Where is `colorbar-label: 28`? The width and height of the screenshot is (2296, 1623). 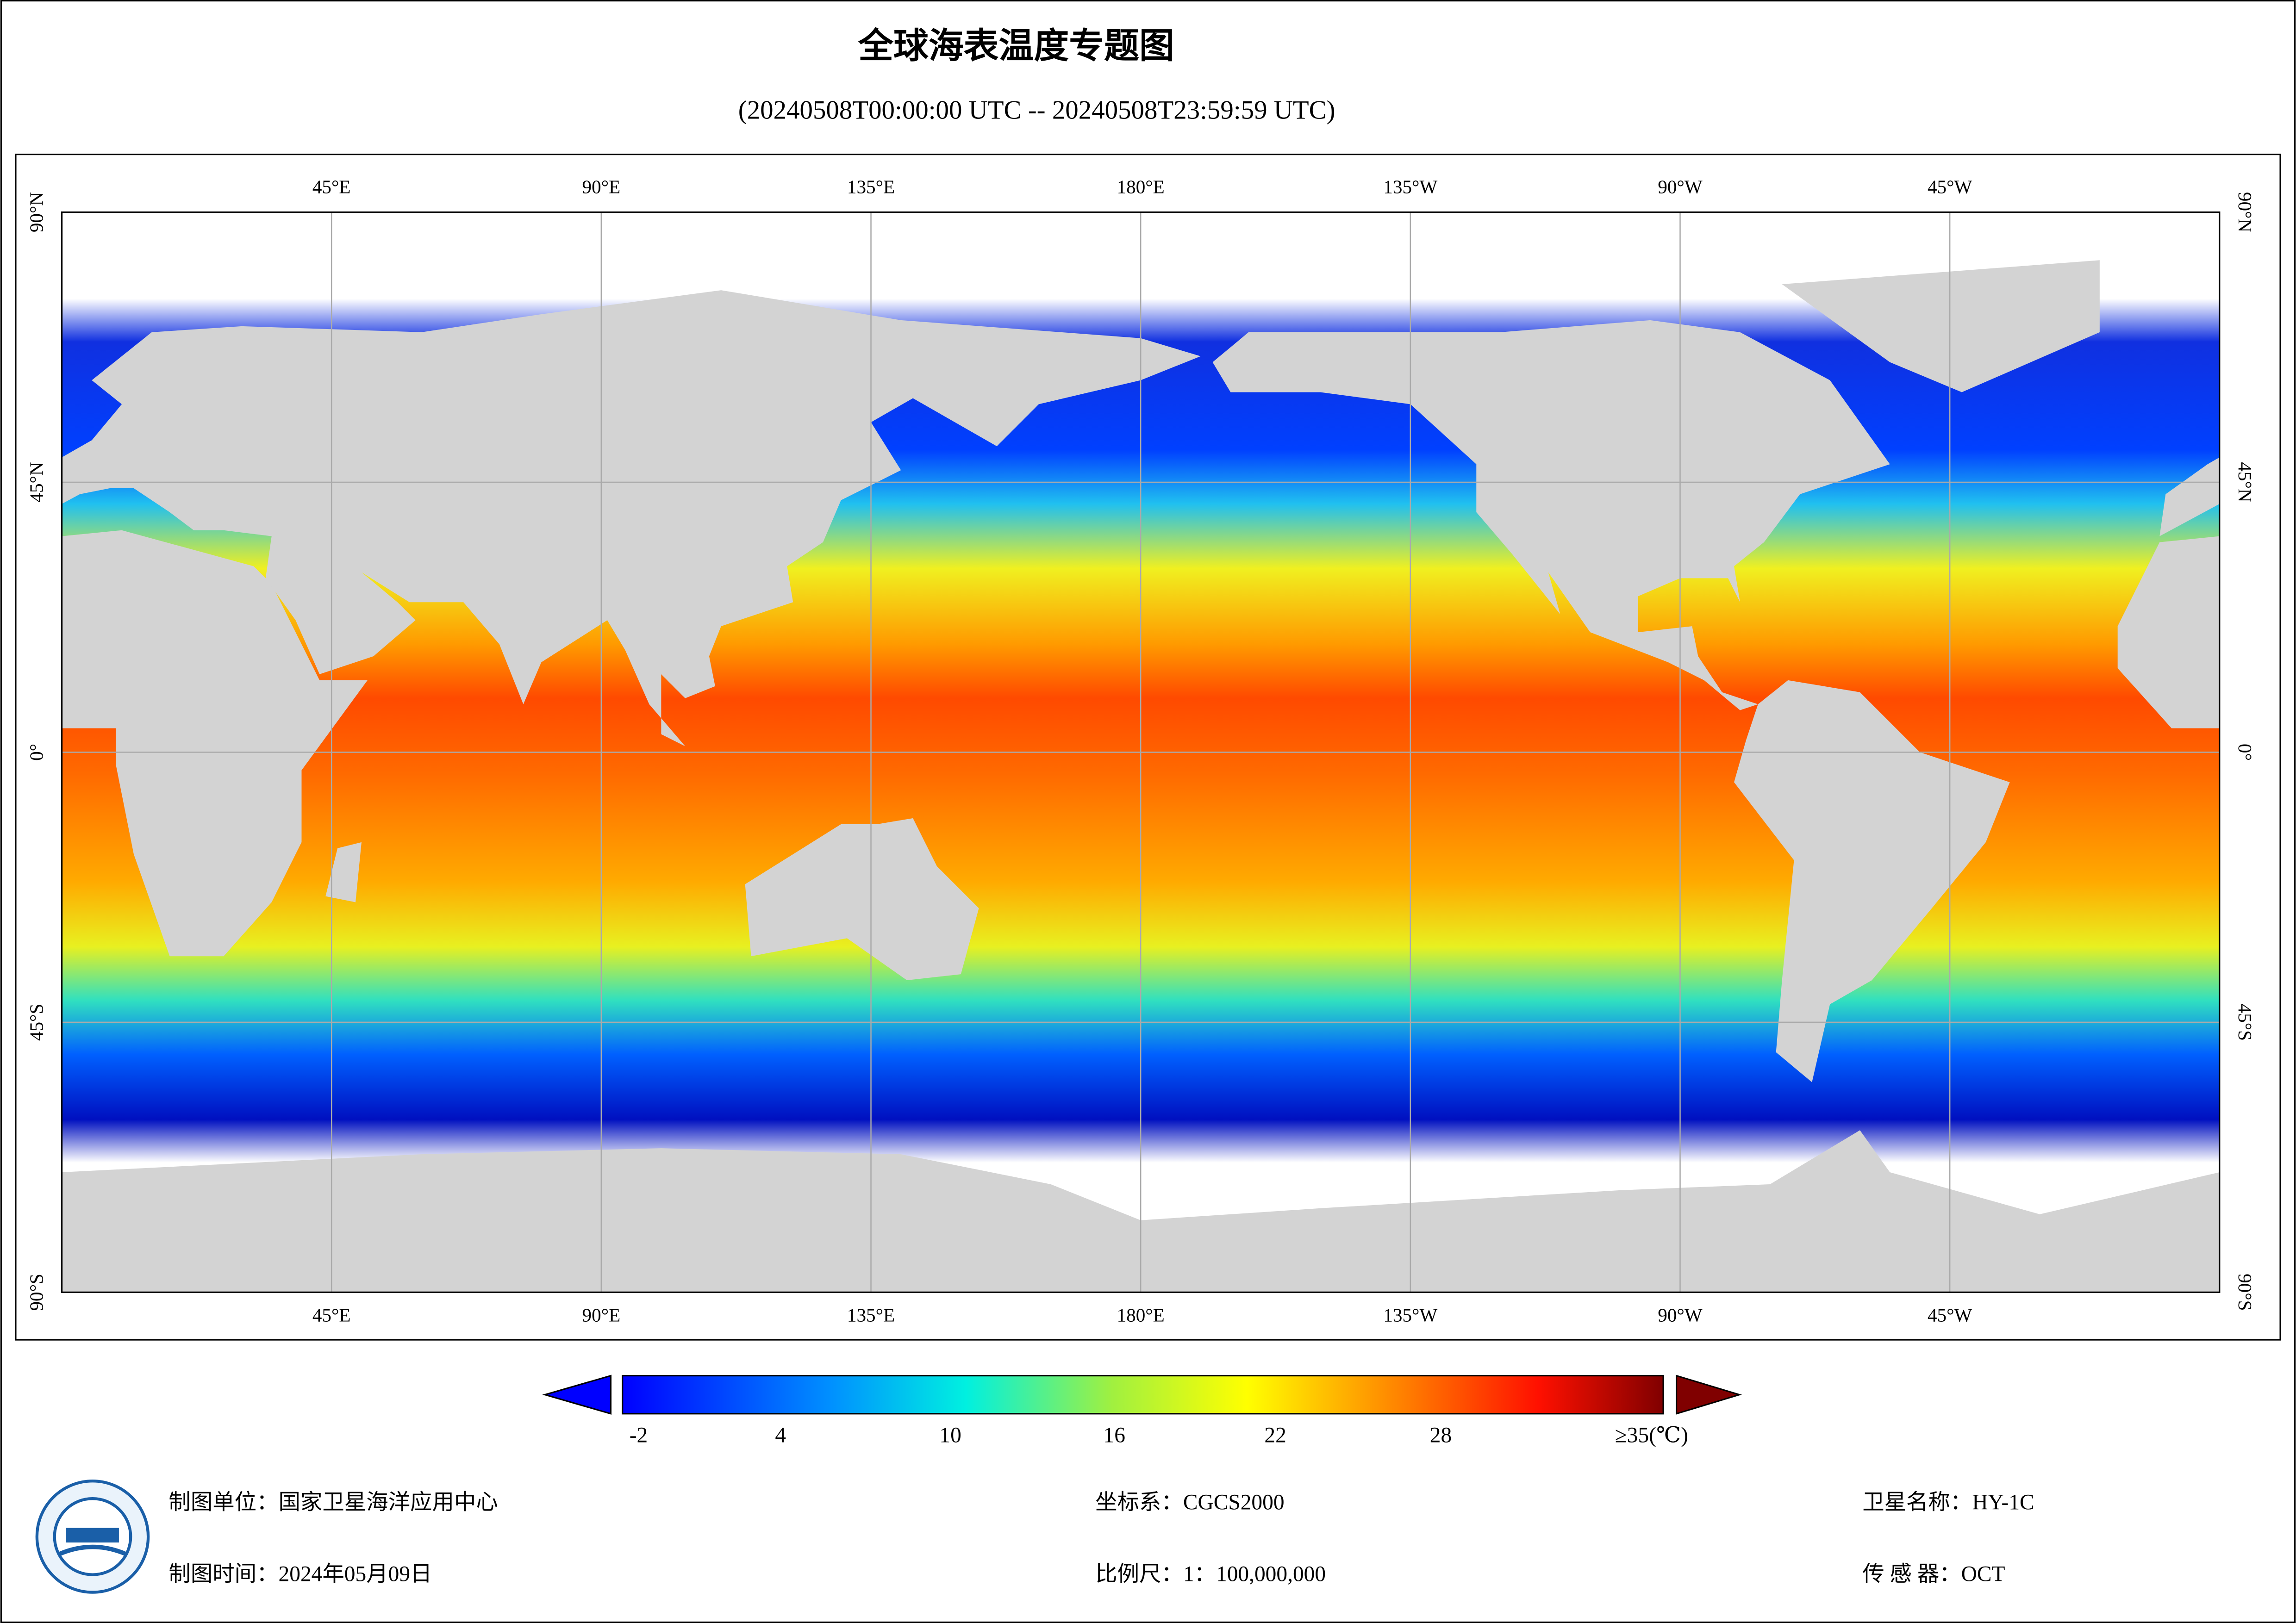 colorbar-label: 28 is located at coordinates (1441, 1435).